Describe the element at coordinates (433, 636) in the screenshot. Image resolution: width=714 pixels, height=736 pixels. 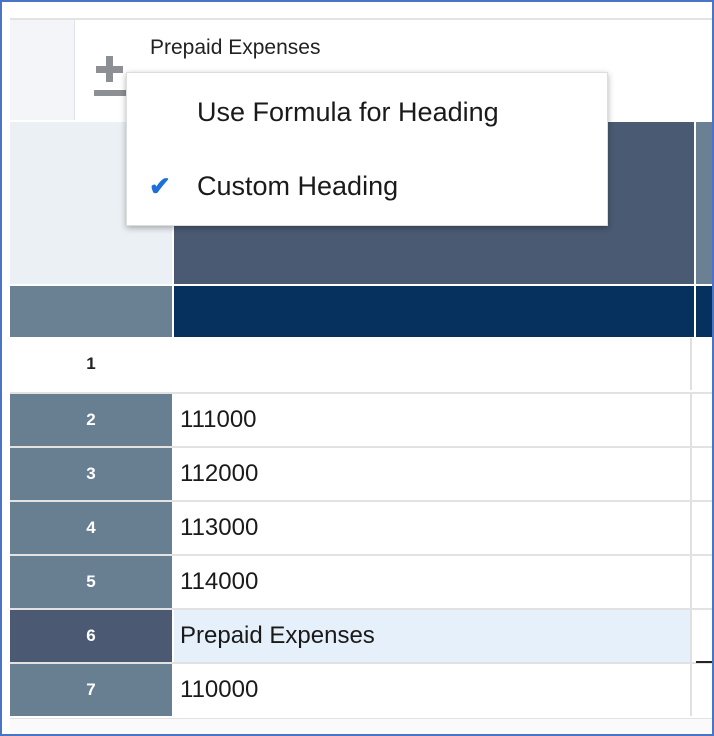
I see `cell: Prepaid Expenses` at that location.